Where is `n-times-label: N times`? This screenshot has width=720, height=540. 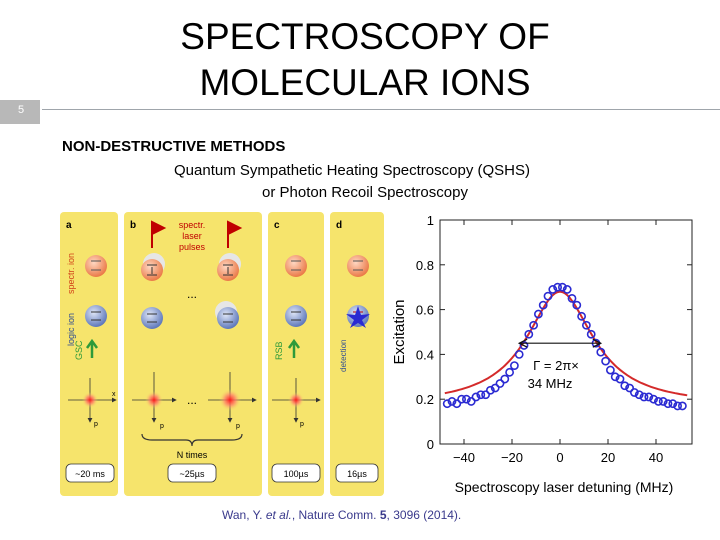
n-times-label: N times is located at coordinates (192, 455).